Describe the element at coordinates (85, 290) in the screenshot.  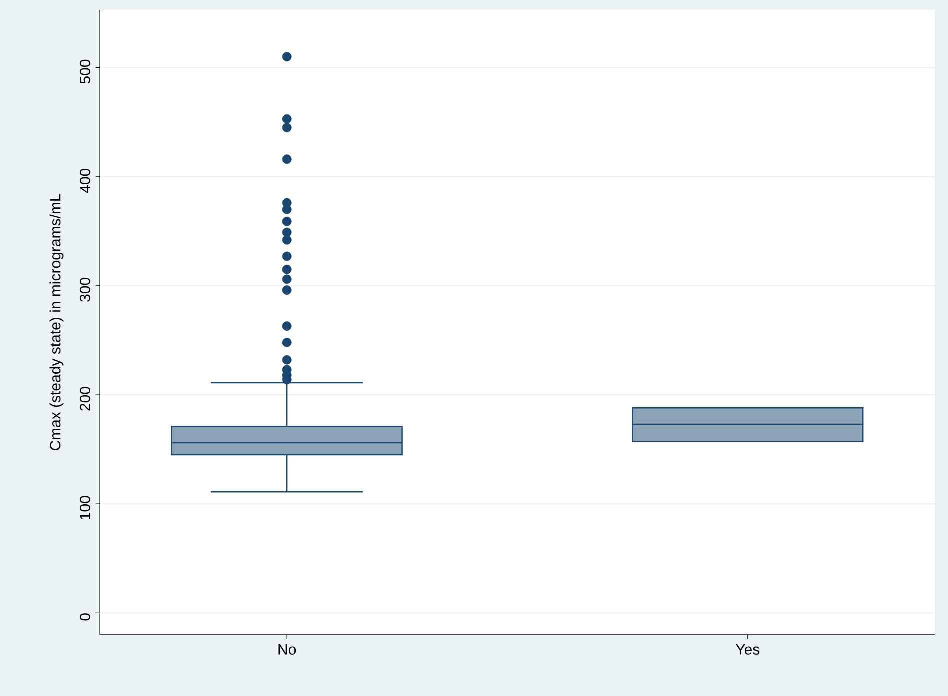
I see `y-tick-label: 300` at that location.